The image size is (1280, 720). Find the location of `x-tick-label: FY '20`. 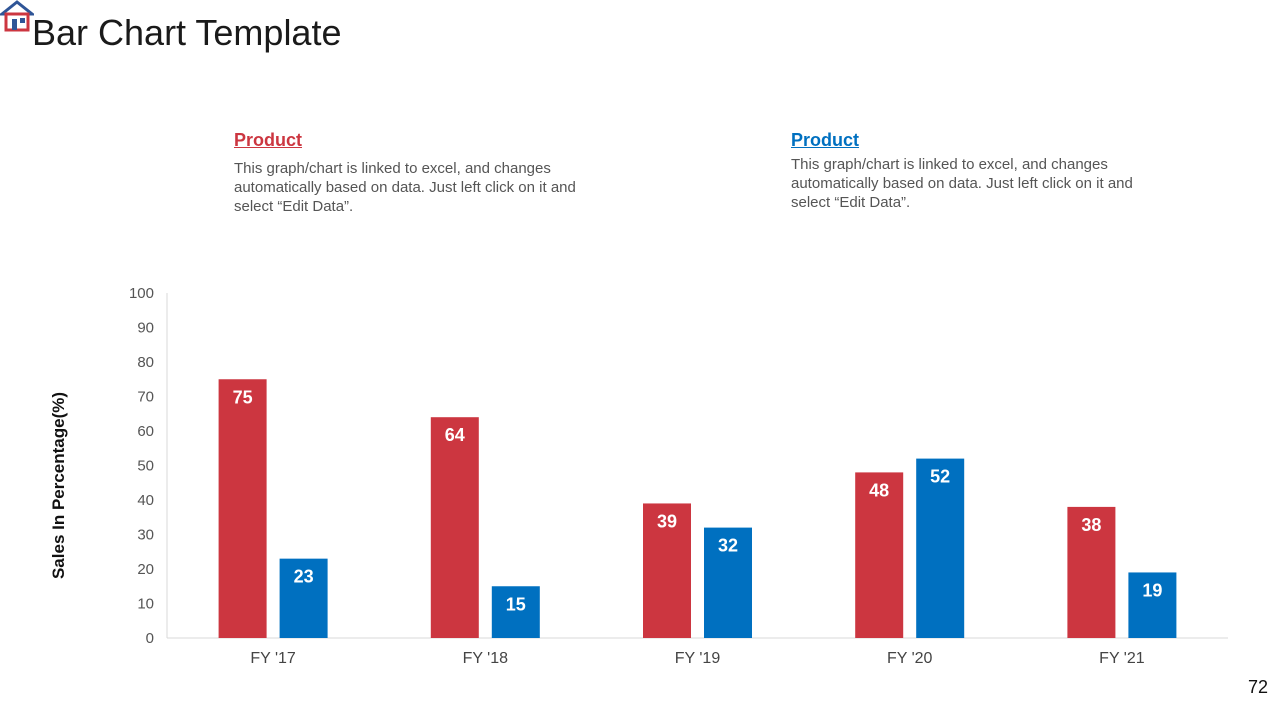

x-tick-label: FY '20 is located at coordinates (910, 658).